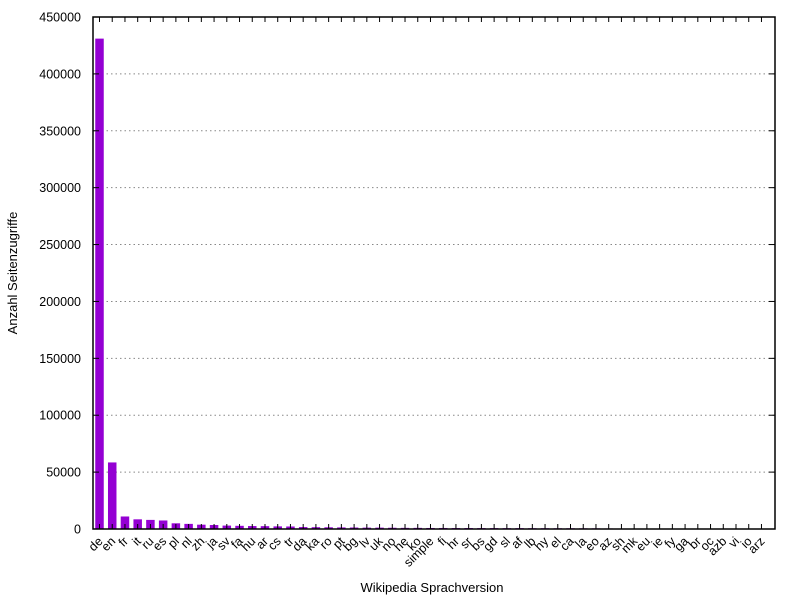 The width and height of the screenshot is (800, 600). I want to click on x-tick-label-en: en, so click(109, 544).